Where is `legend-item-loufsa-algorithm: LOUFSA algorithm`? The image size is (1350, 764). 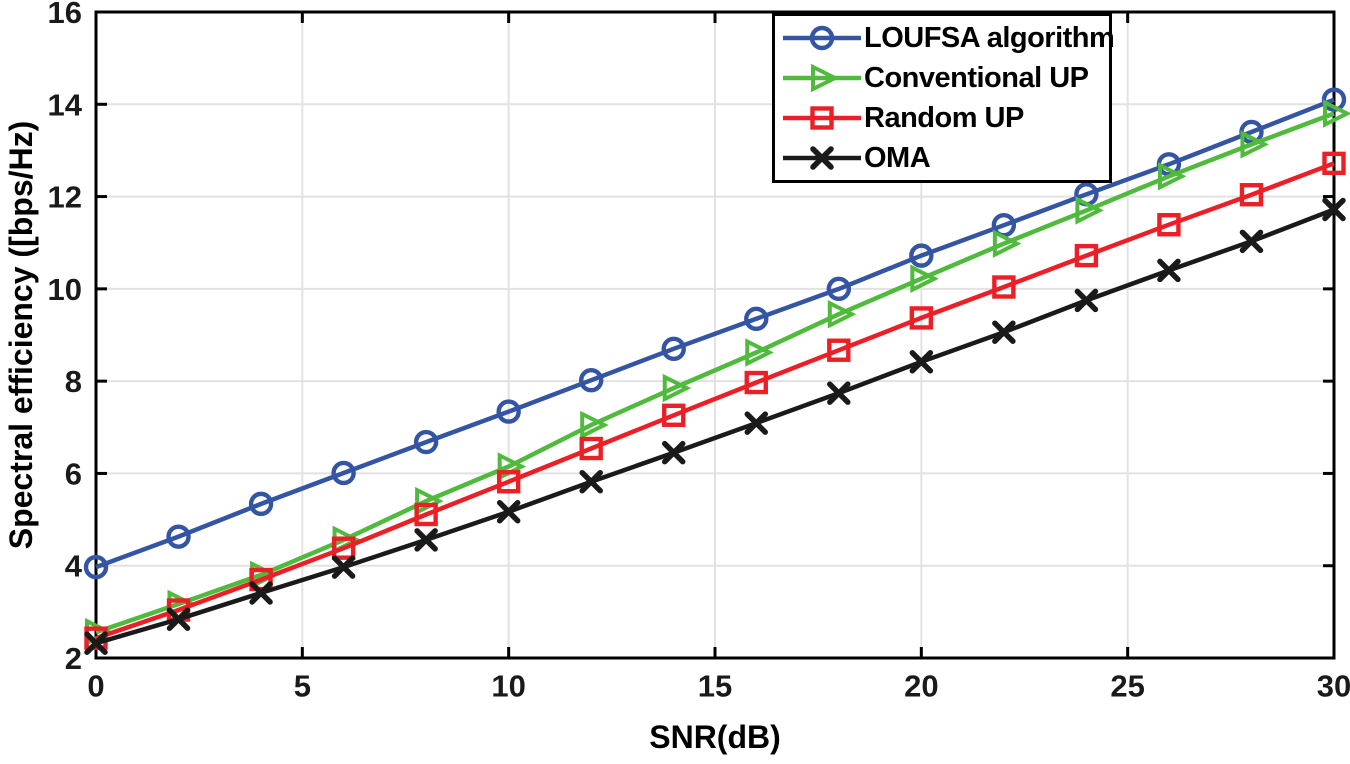 legend-item-loufsa-algorithm: LOUFSA algorithm is located at coordinates (947, 38).